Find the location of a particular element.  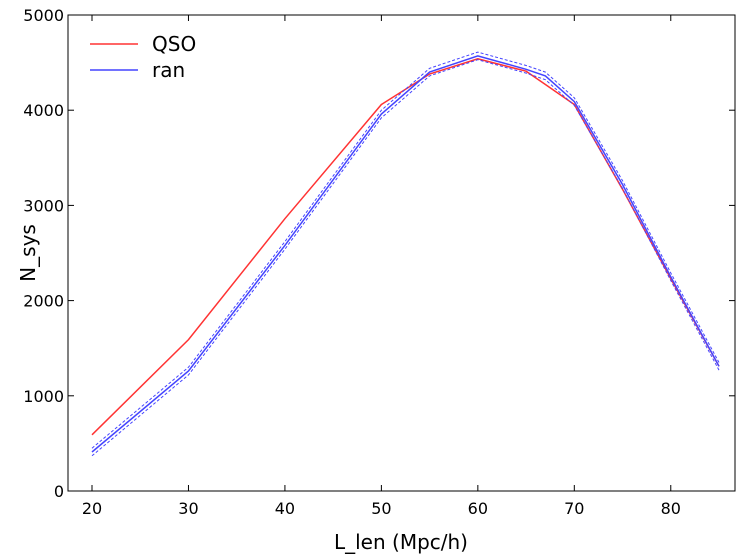

y-tick-label: 0 is located at coordinates (59, 491).